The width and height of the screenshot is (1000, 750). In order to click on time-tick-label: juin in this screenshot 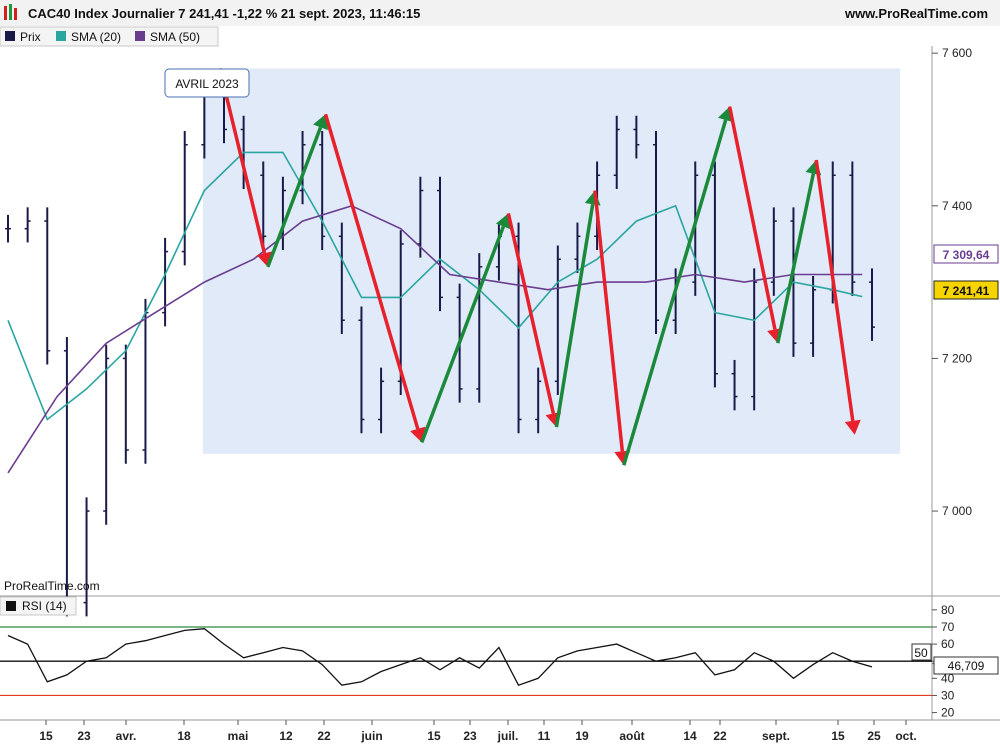, I will do `click(371, 736)`.